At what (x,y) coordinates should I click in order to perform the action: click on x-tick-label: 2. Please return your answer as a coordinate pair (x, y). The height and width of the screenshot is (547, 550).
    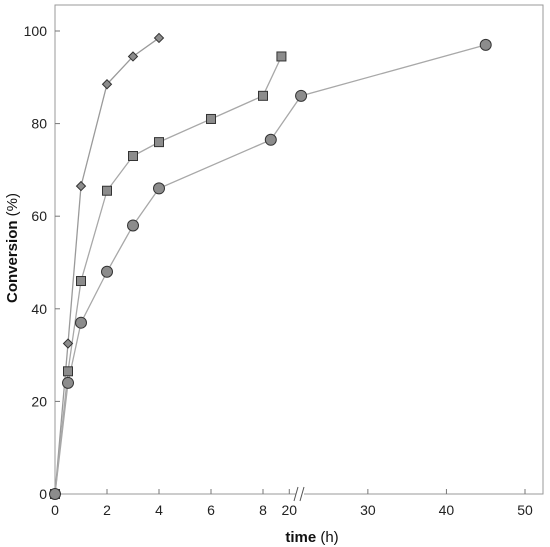
    Looking at the image, I should click on (107, 510).